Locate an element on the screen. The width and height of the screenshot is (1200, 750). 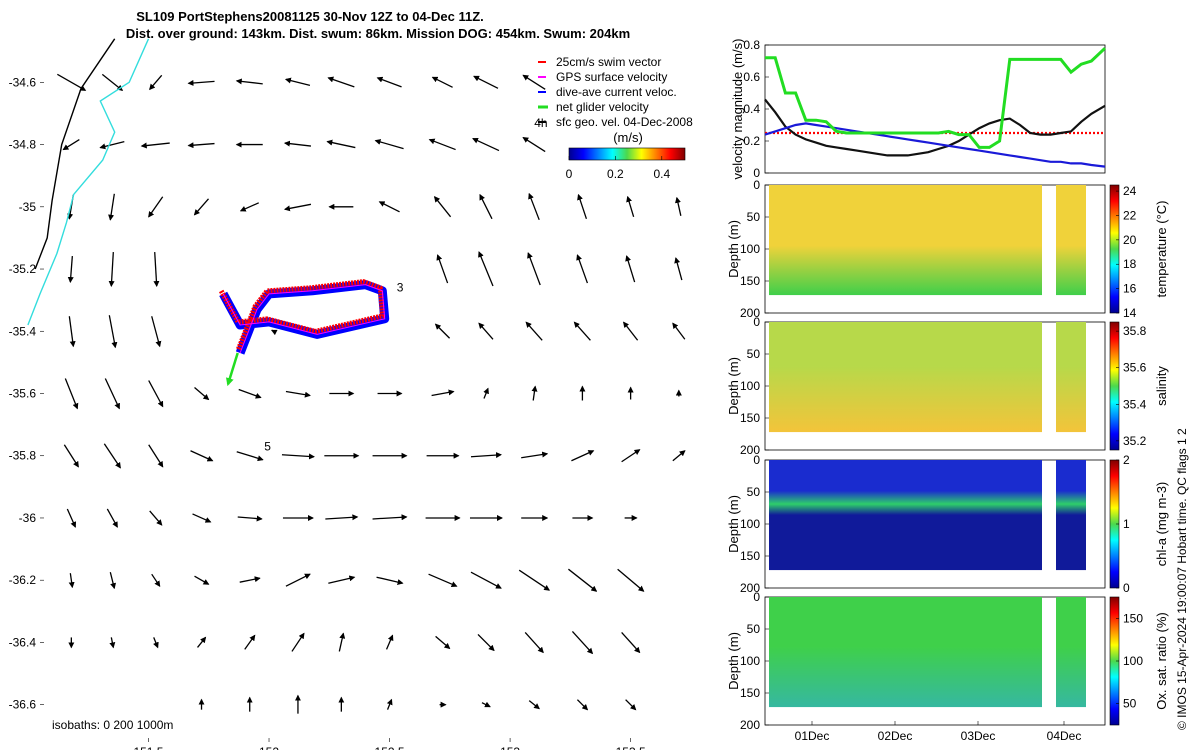
velocity-y-tick-label: 0.4 is located at coordinates (751, 109).